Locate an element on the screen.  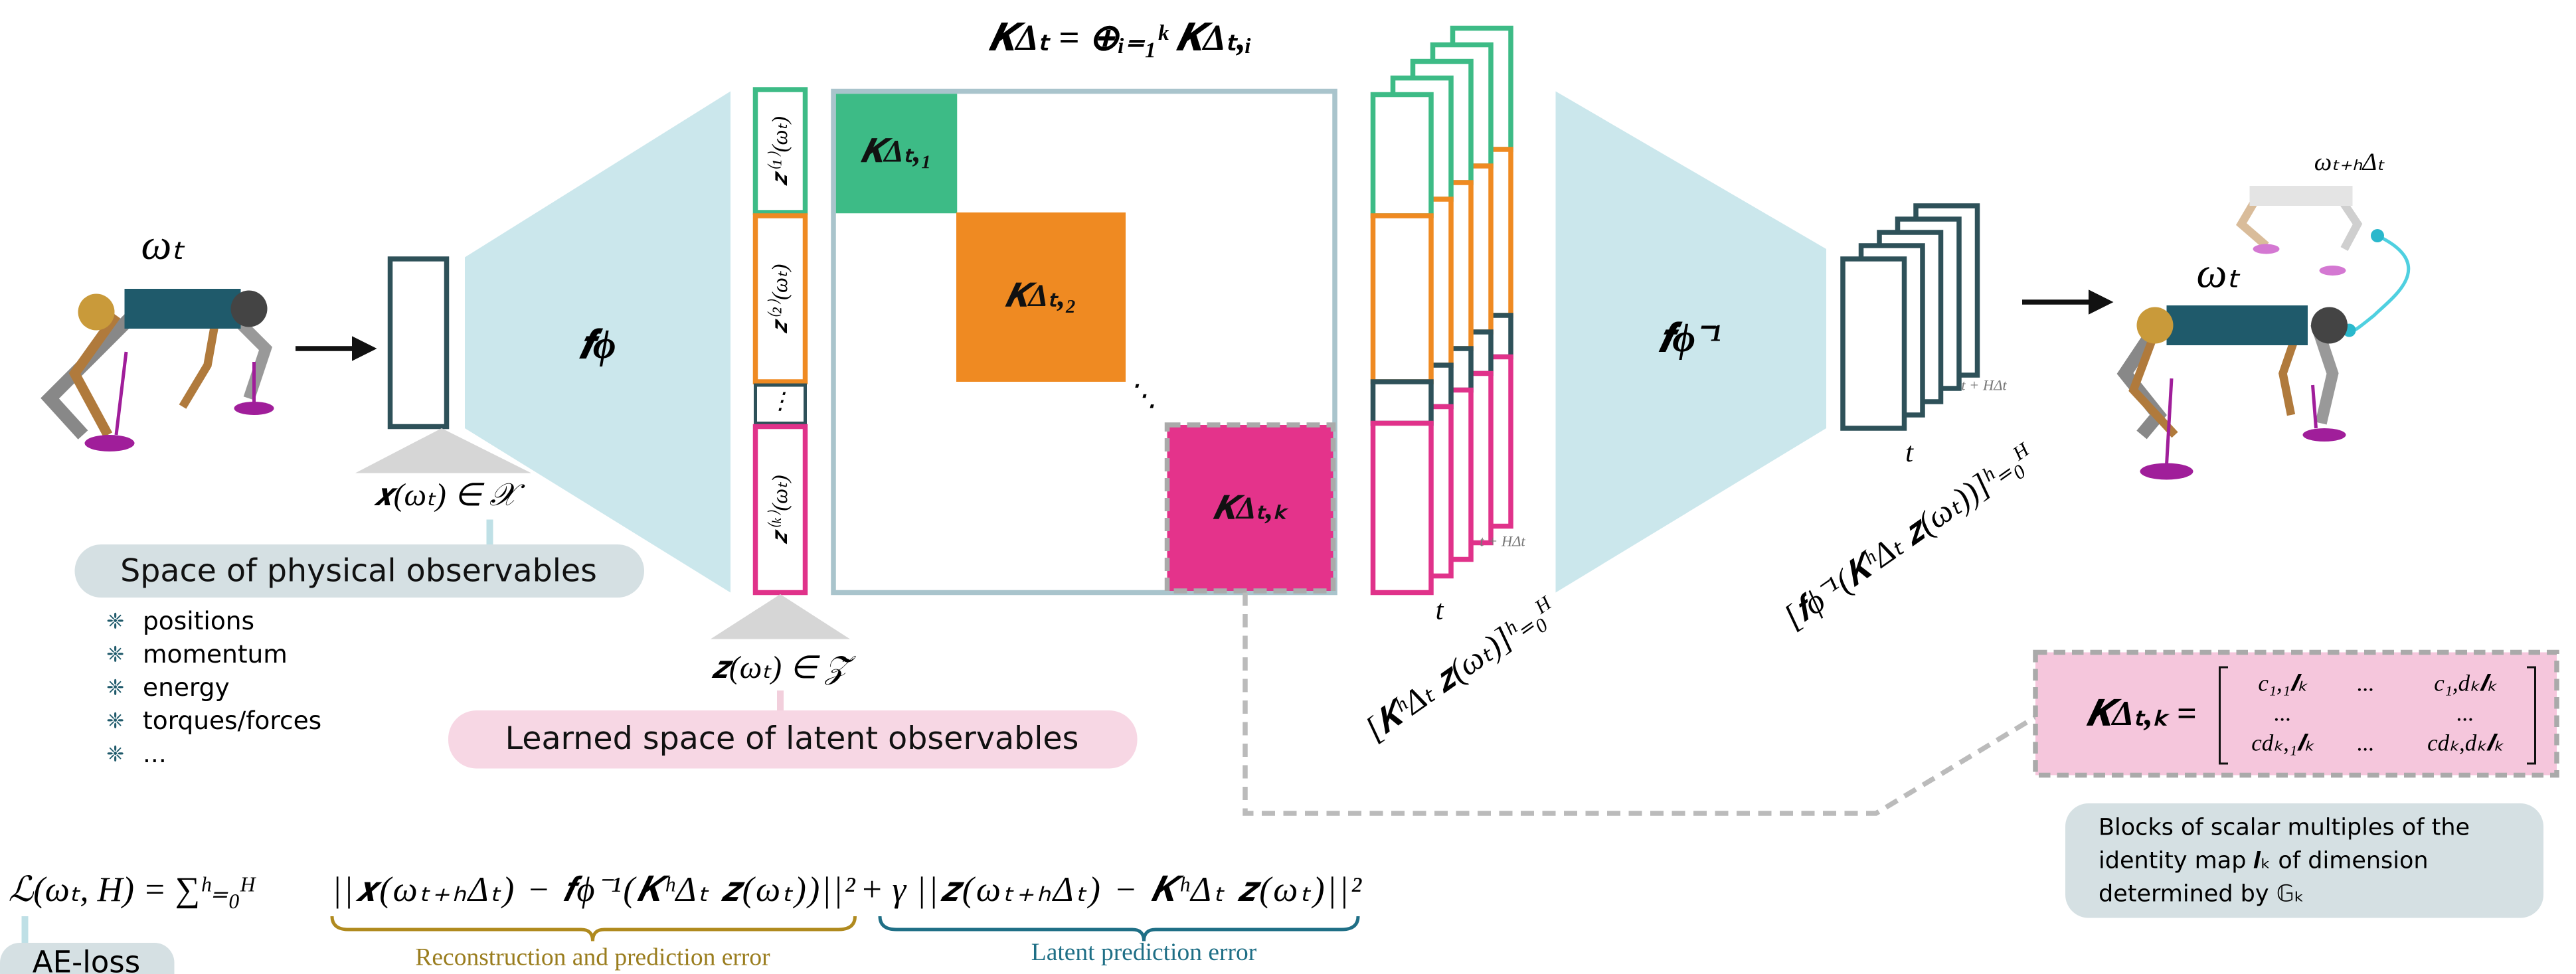
future-state-label: ωₜ₊ₕΔₜ is located at coordinates (2349, 162).